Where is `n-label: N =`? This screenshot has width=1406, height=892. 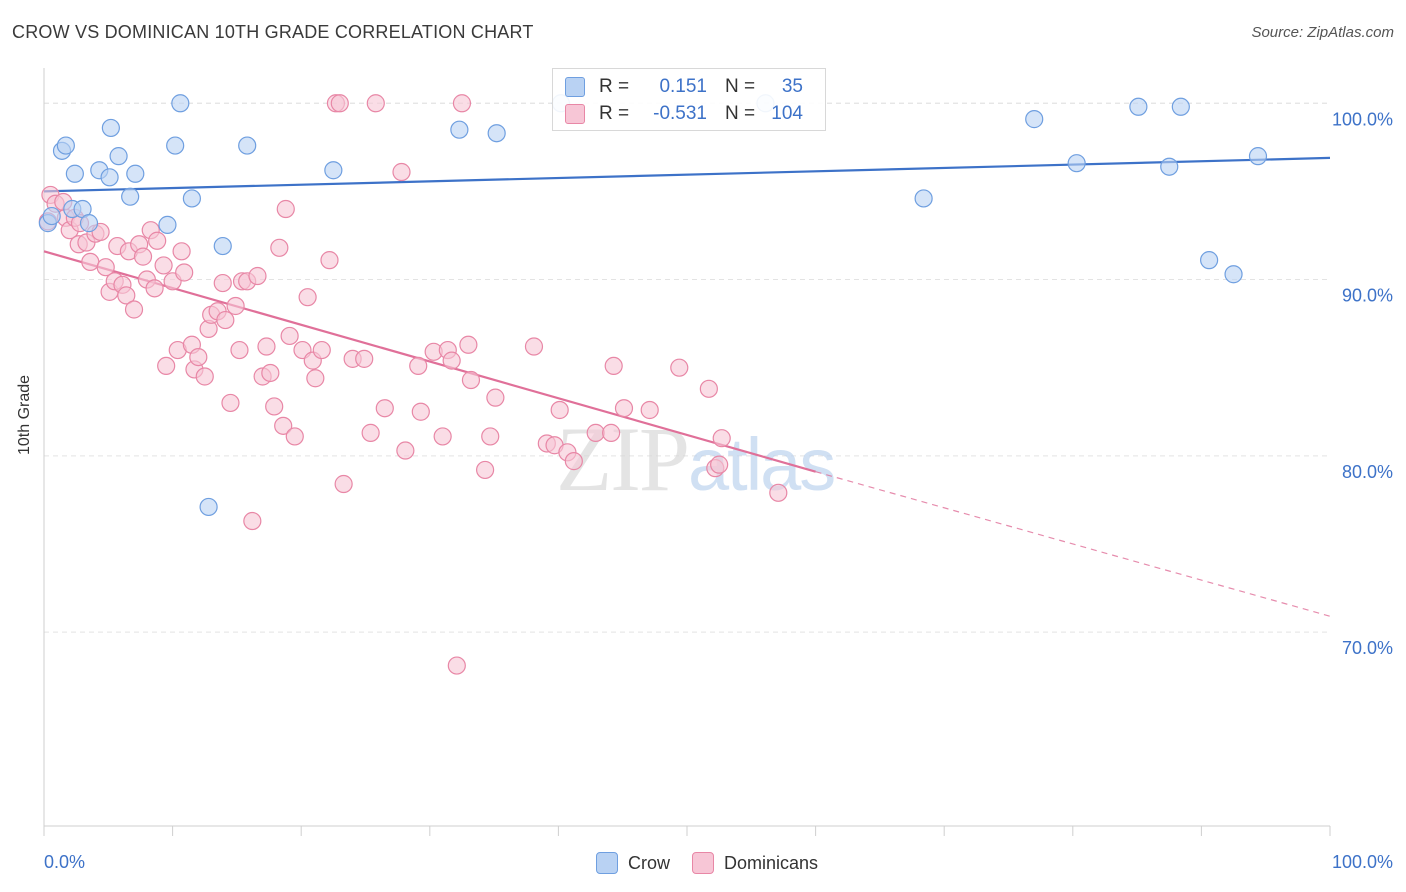
n-label: N = is located at coordinates (740, 113).